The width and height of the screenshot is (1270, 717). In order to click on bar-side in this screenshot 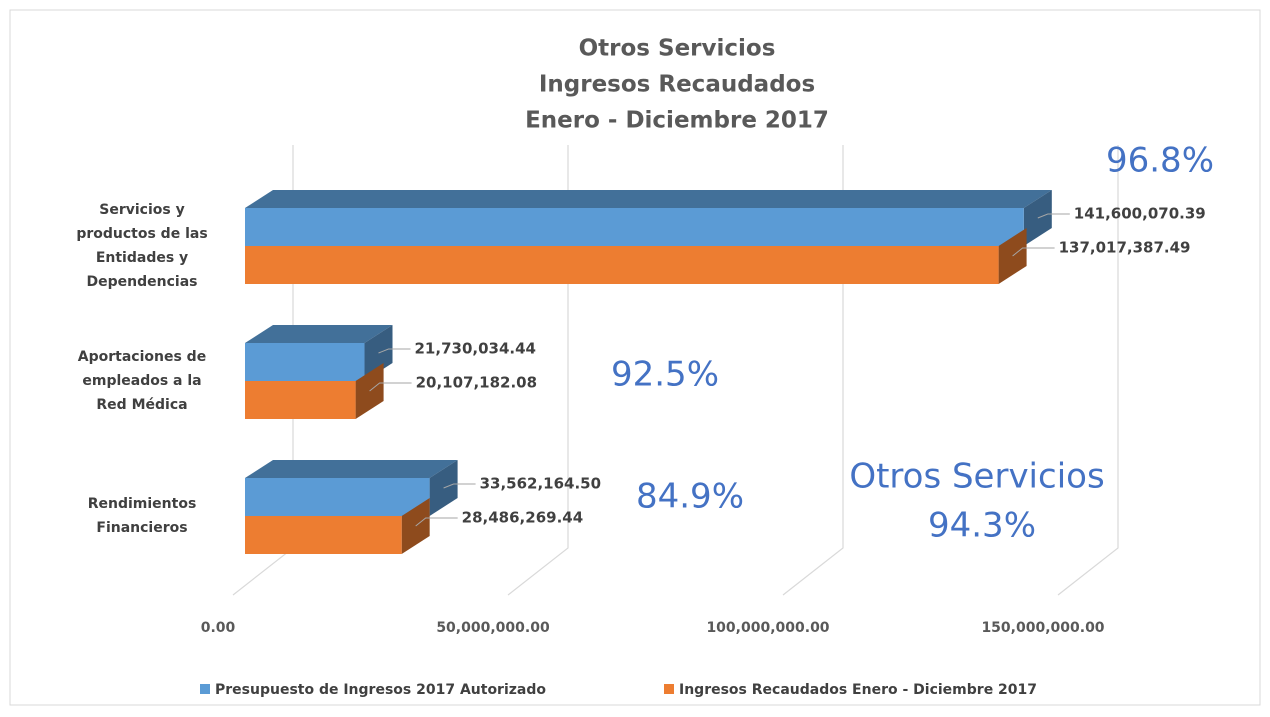, I will do `click(1012, 256)`.